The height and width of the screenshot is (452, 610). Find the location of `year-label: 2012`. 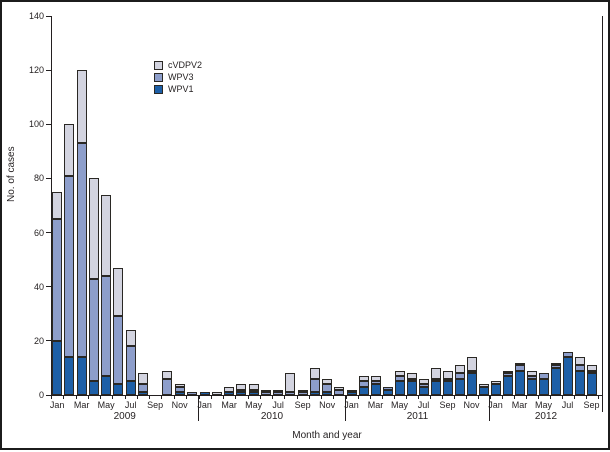

year-label: 2012 is located at coordinates (546, 416).